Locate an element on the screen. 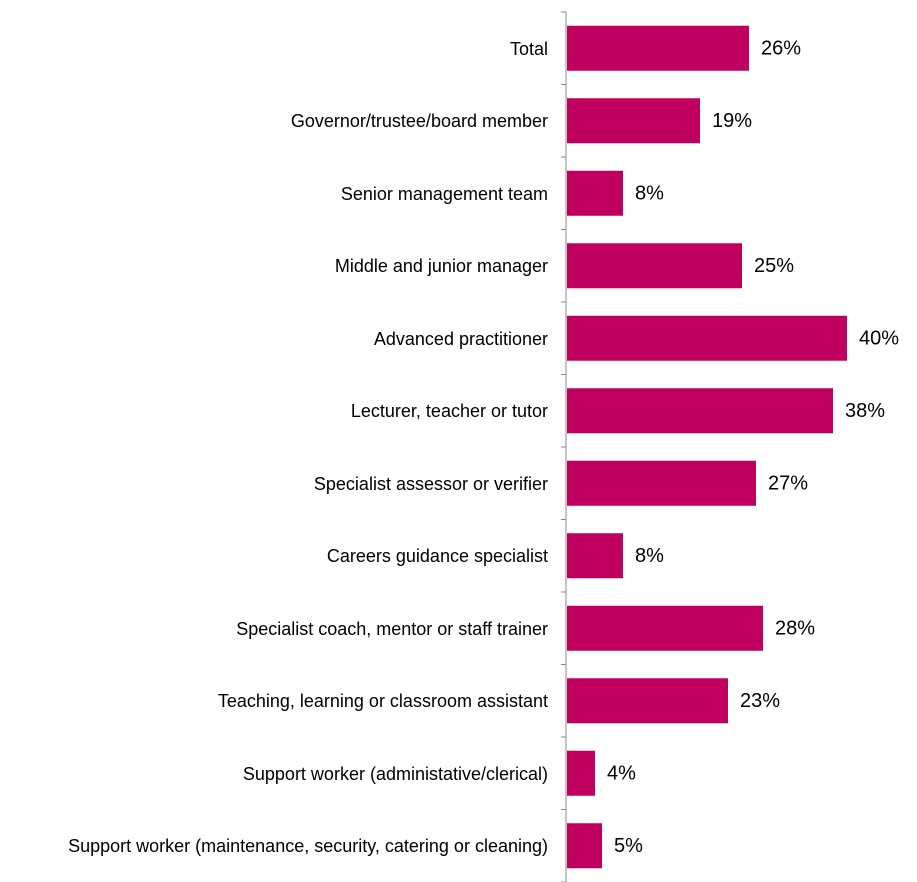  value-label: 27% is located at coordinates (788, 484).